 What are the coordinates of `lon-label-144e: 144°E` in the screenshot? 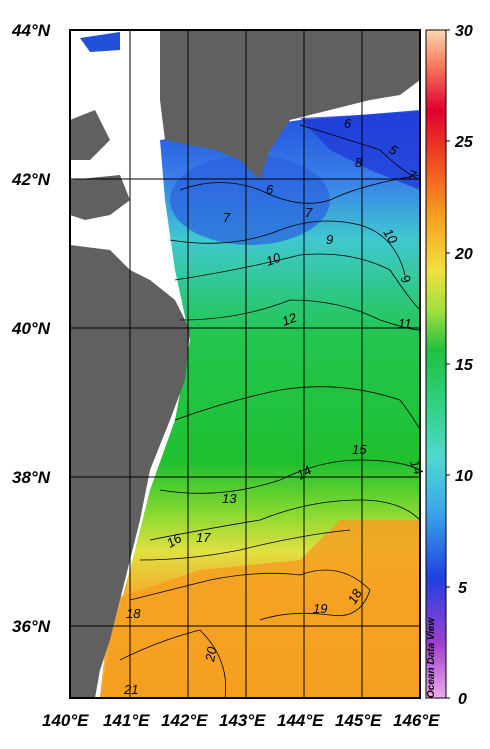 It's located at (300, 720).